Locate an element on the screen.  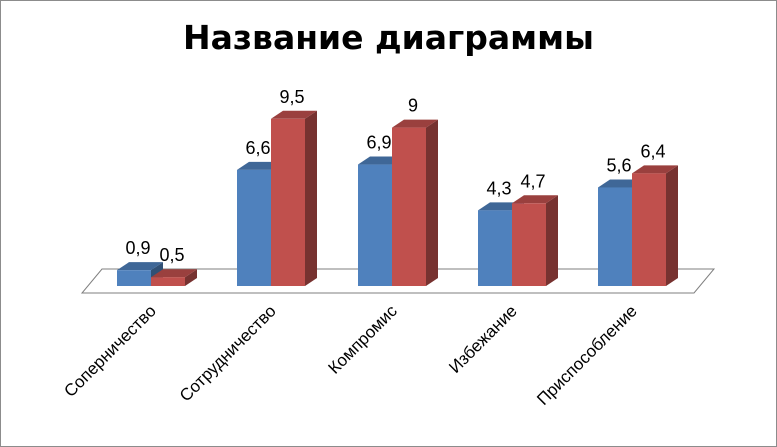
data-label-2-3: 9 is located at coordinates (413, 106).